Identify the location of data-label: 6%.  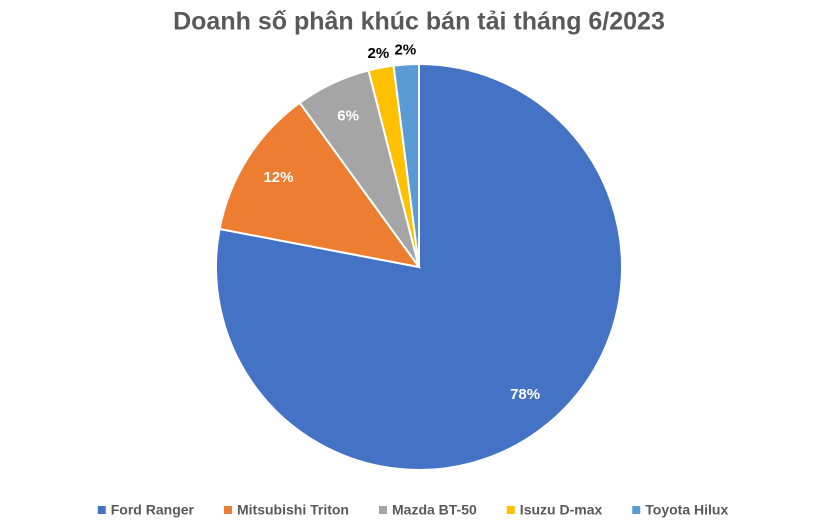
(348, 115).